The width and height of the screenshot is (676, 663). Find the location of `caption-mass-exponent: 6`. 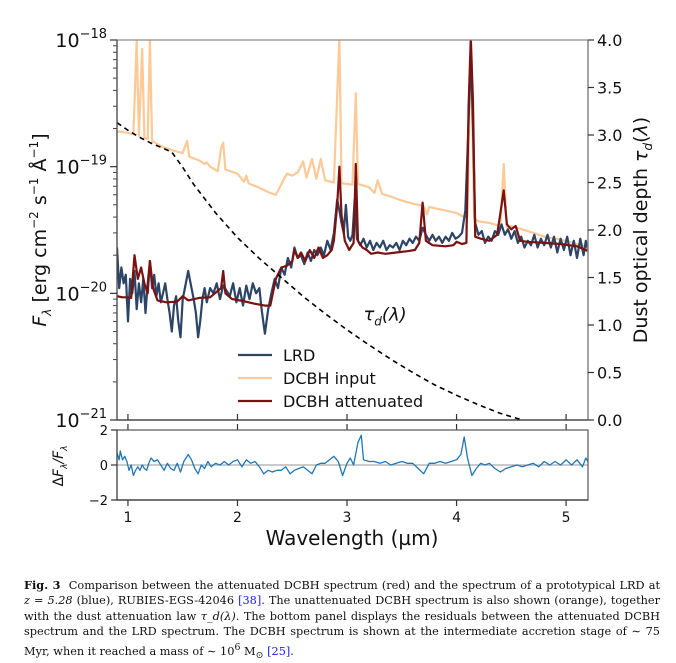

caption-mass-exponent: 6 is located at coordinates (237, 647).